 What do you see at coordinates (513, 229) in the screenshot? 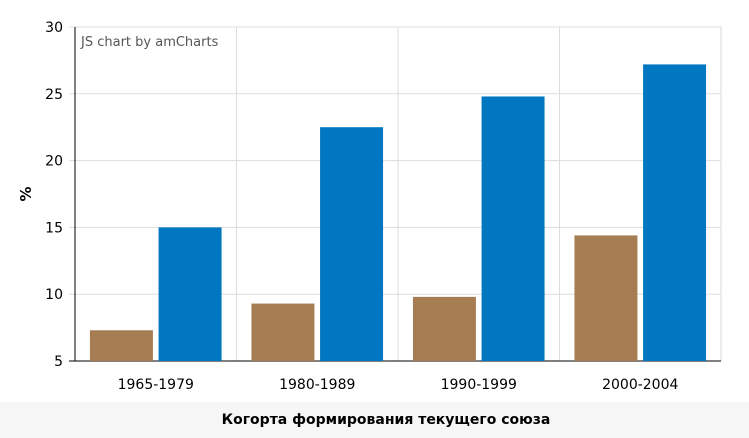
I see `bar-blue-1990-1999` at bounding box center [513, 229].